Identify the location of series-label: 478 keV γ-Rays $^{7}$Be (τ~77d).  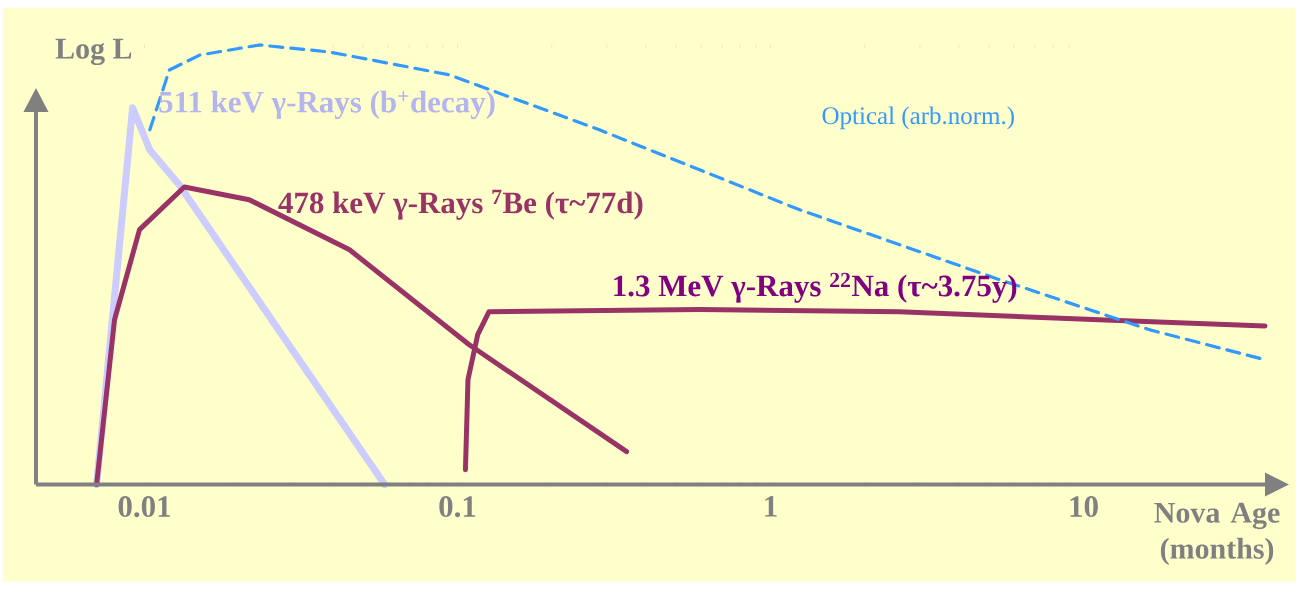
(460, 205).